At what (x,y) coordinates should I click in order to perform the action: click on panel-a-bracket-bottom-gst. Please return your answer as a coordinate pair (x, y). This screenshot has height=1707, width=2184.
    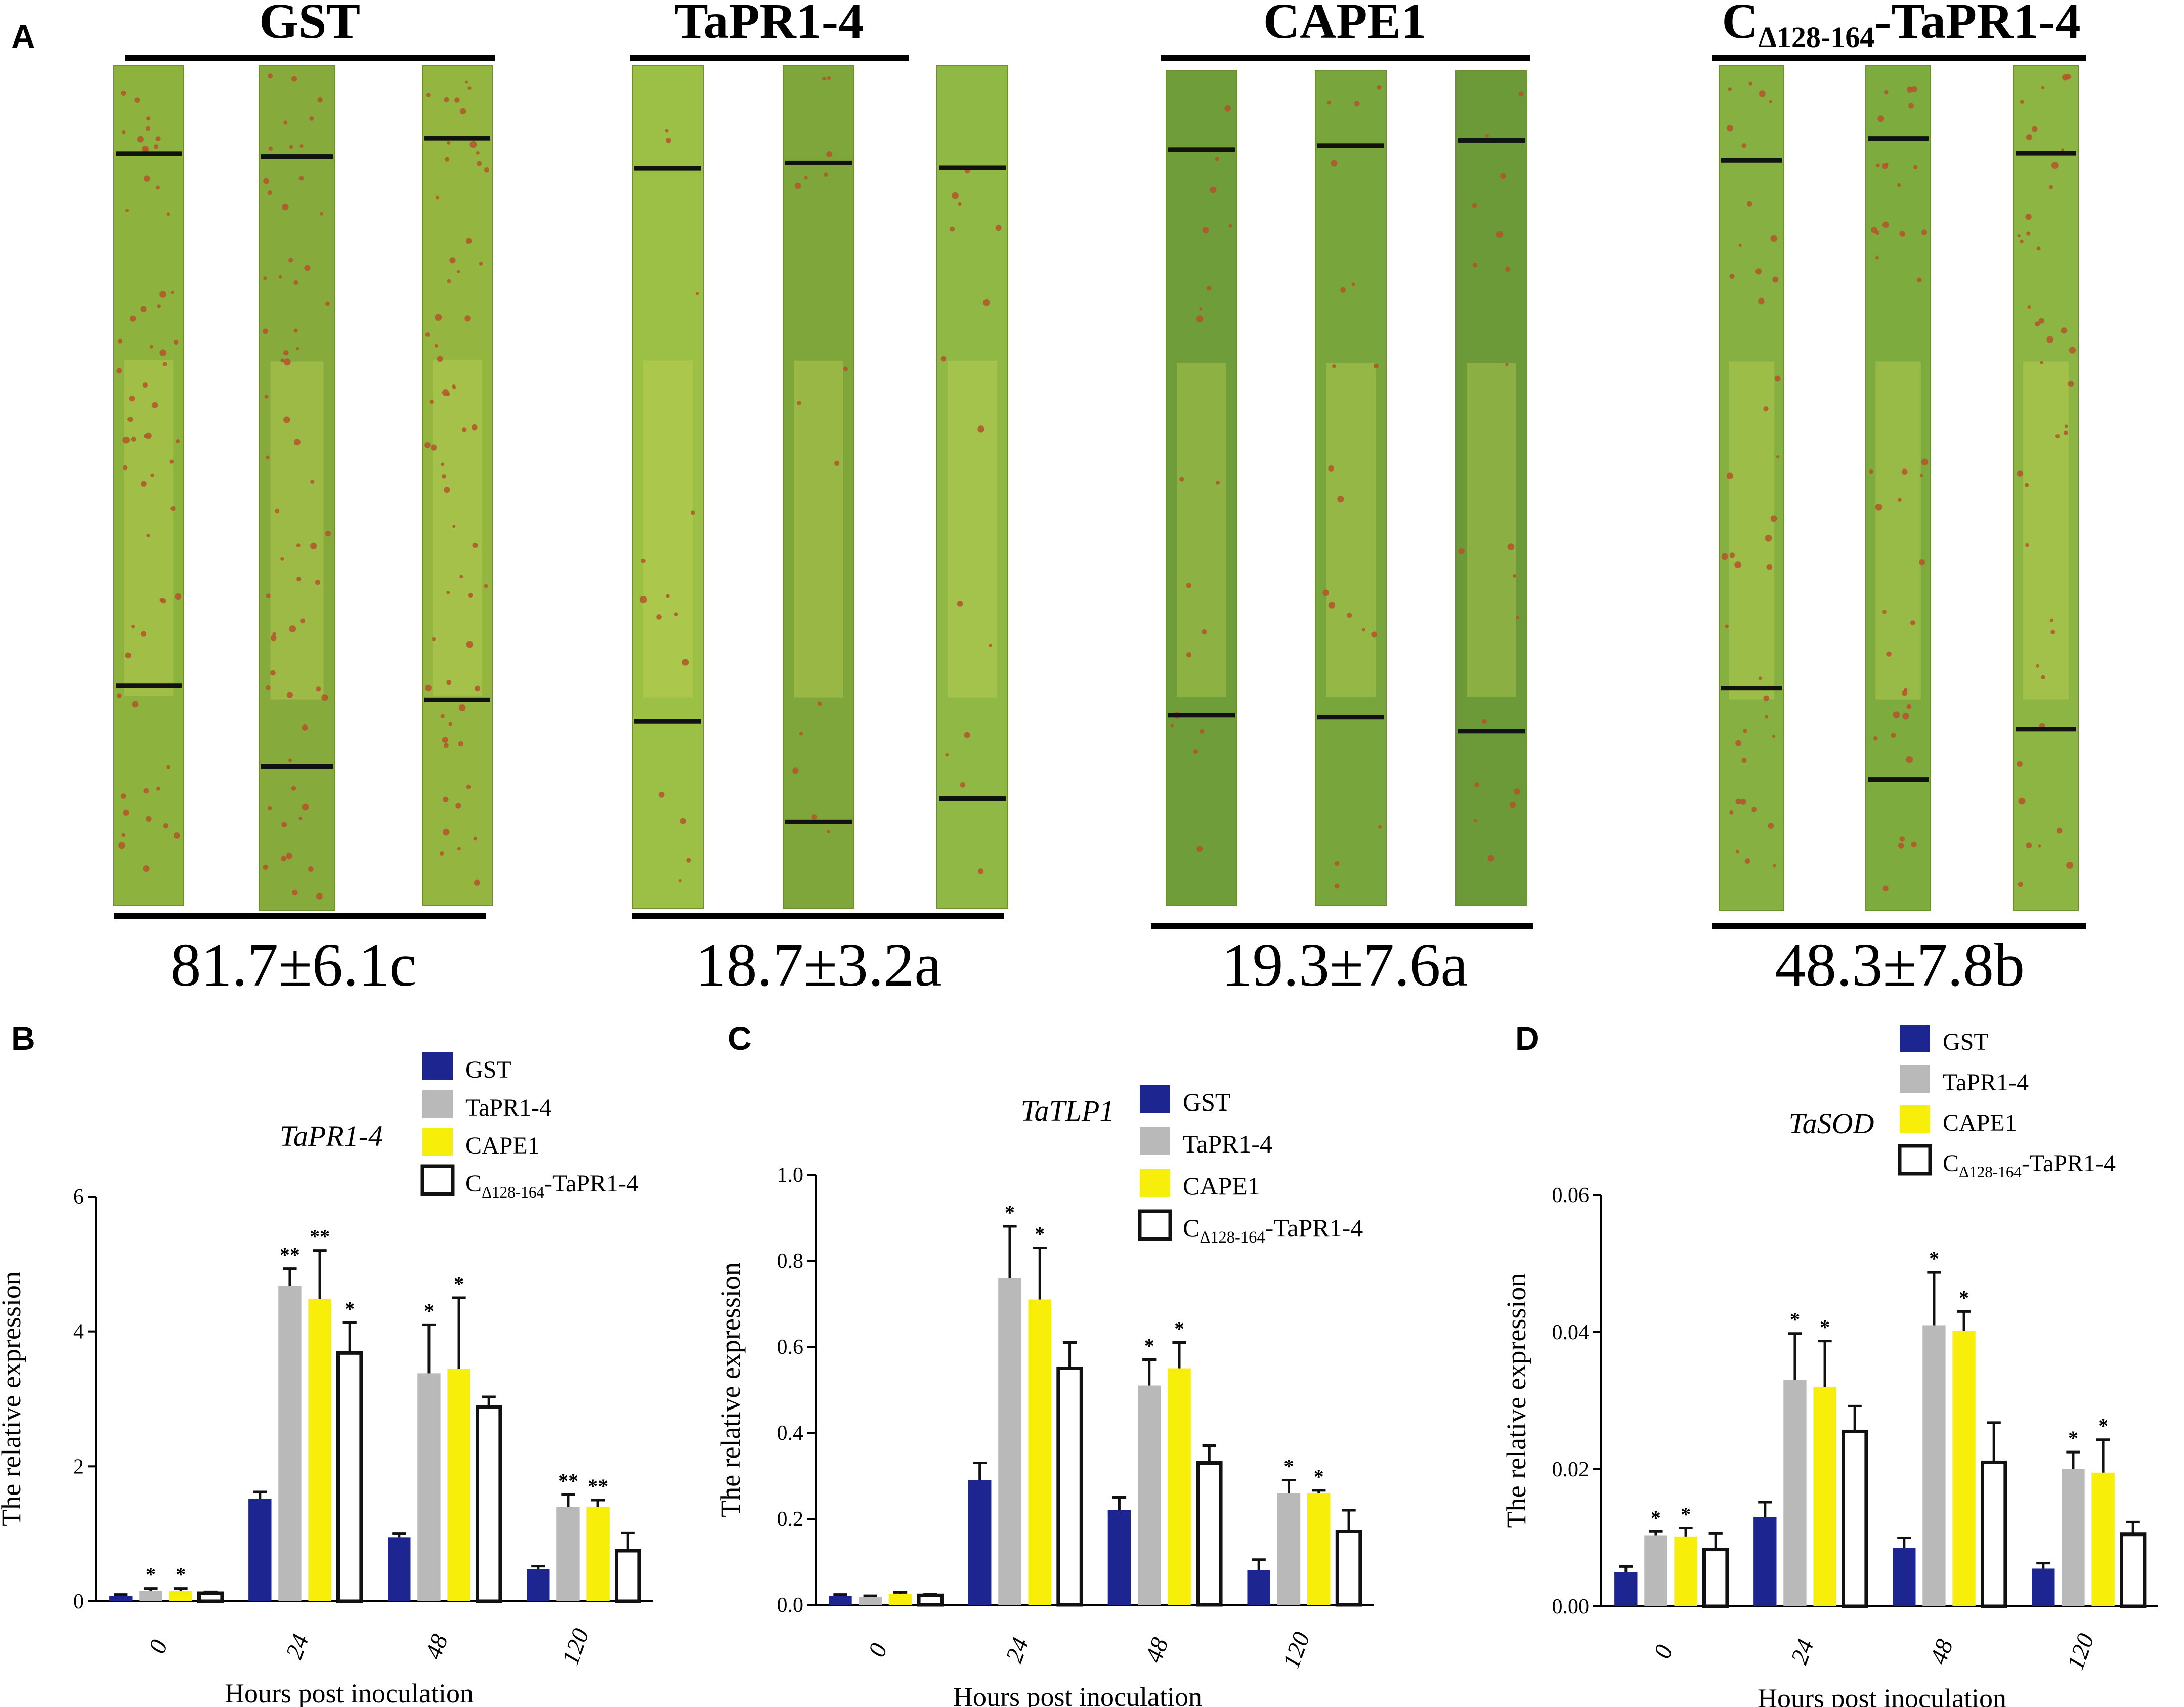
    Looking at the image, I should click on (300, 916).